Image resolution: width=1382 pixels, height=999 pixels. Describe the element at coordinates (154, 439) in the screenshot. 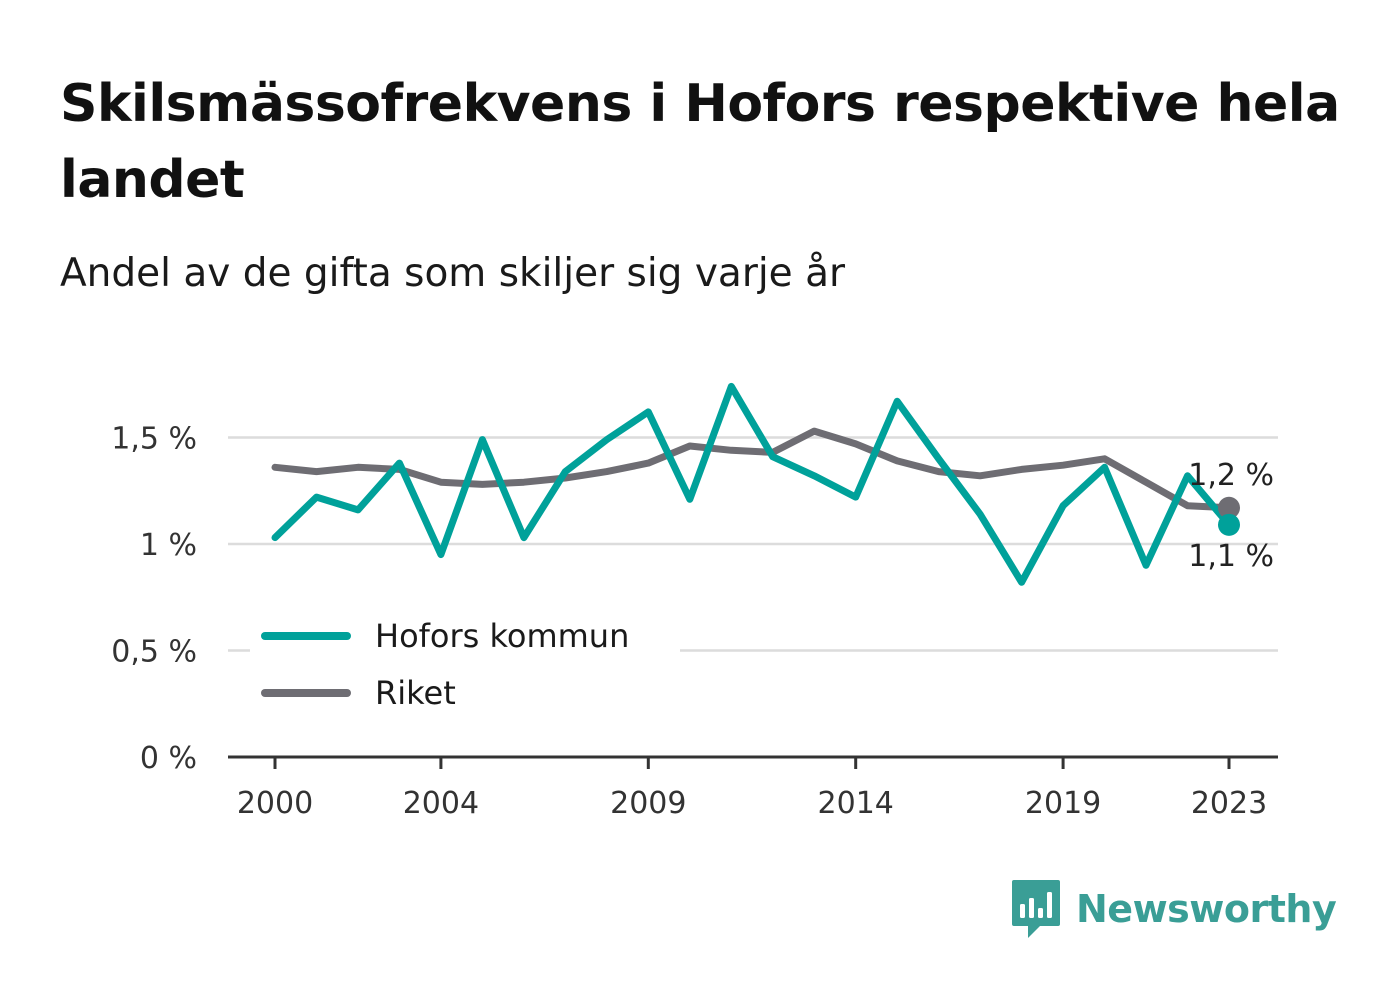

I see `y-tick-label: 1,5 %` at that location.